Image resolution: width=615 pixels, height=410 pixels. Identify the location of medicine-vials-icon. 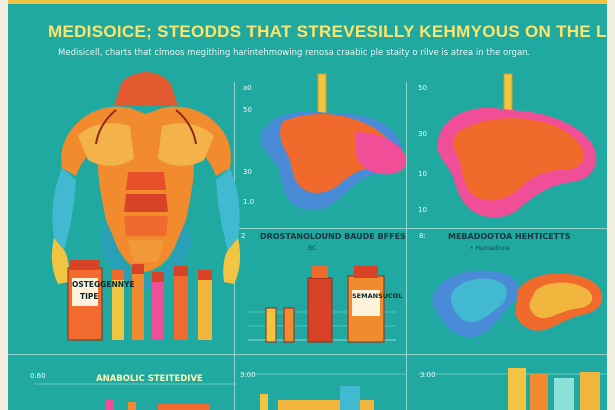
(139, 300).